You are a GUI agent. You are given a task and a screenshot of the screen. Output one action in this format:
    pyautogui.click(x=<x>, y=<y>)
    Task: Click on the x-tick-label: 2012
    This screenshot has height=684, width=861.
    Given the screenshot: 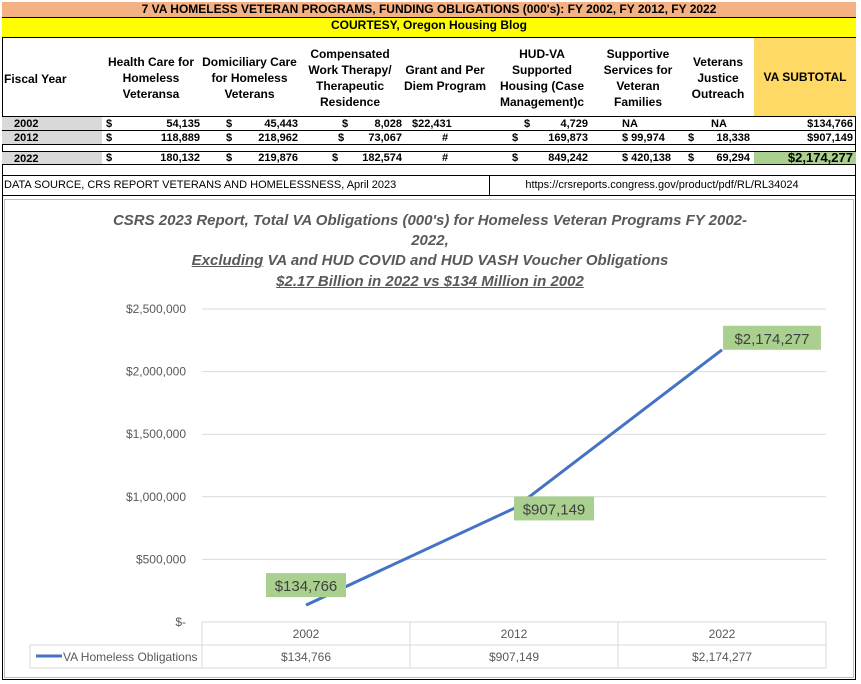 What is the action you would take?
    pyautogui.click(x=514, y=634)
    